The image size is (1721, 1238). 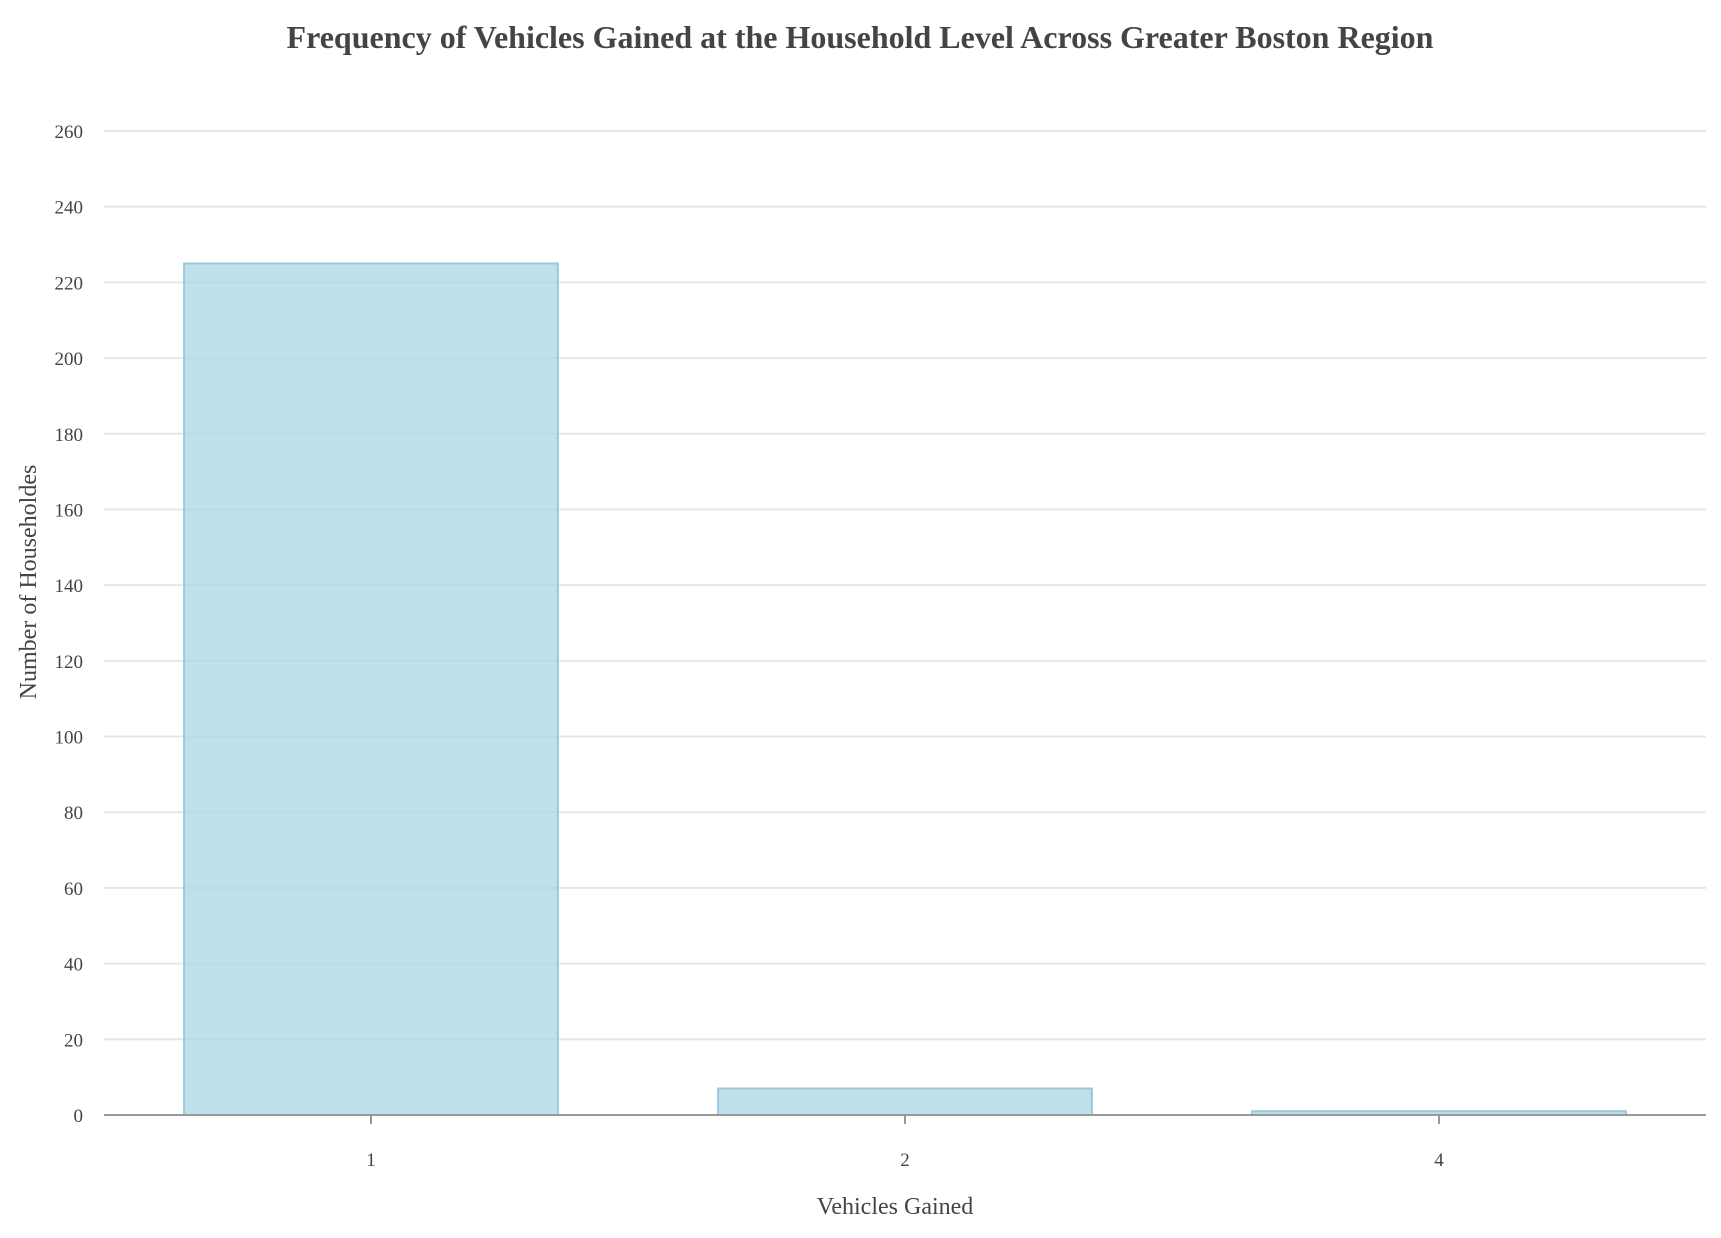 I want to click on y-tick-label: 180, so click(x=69, y=435).